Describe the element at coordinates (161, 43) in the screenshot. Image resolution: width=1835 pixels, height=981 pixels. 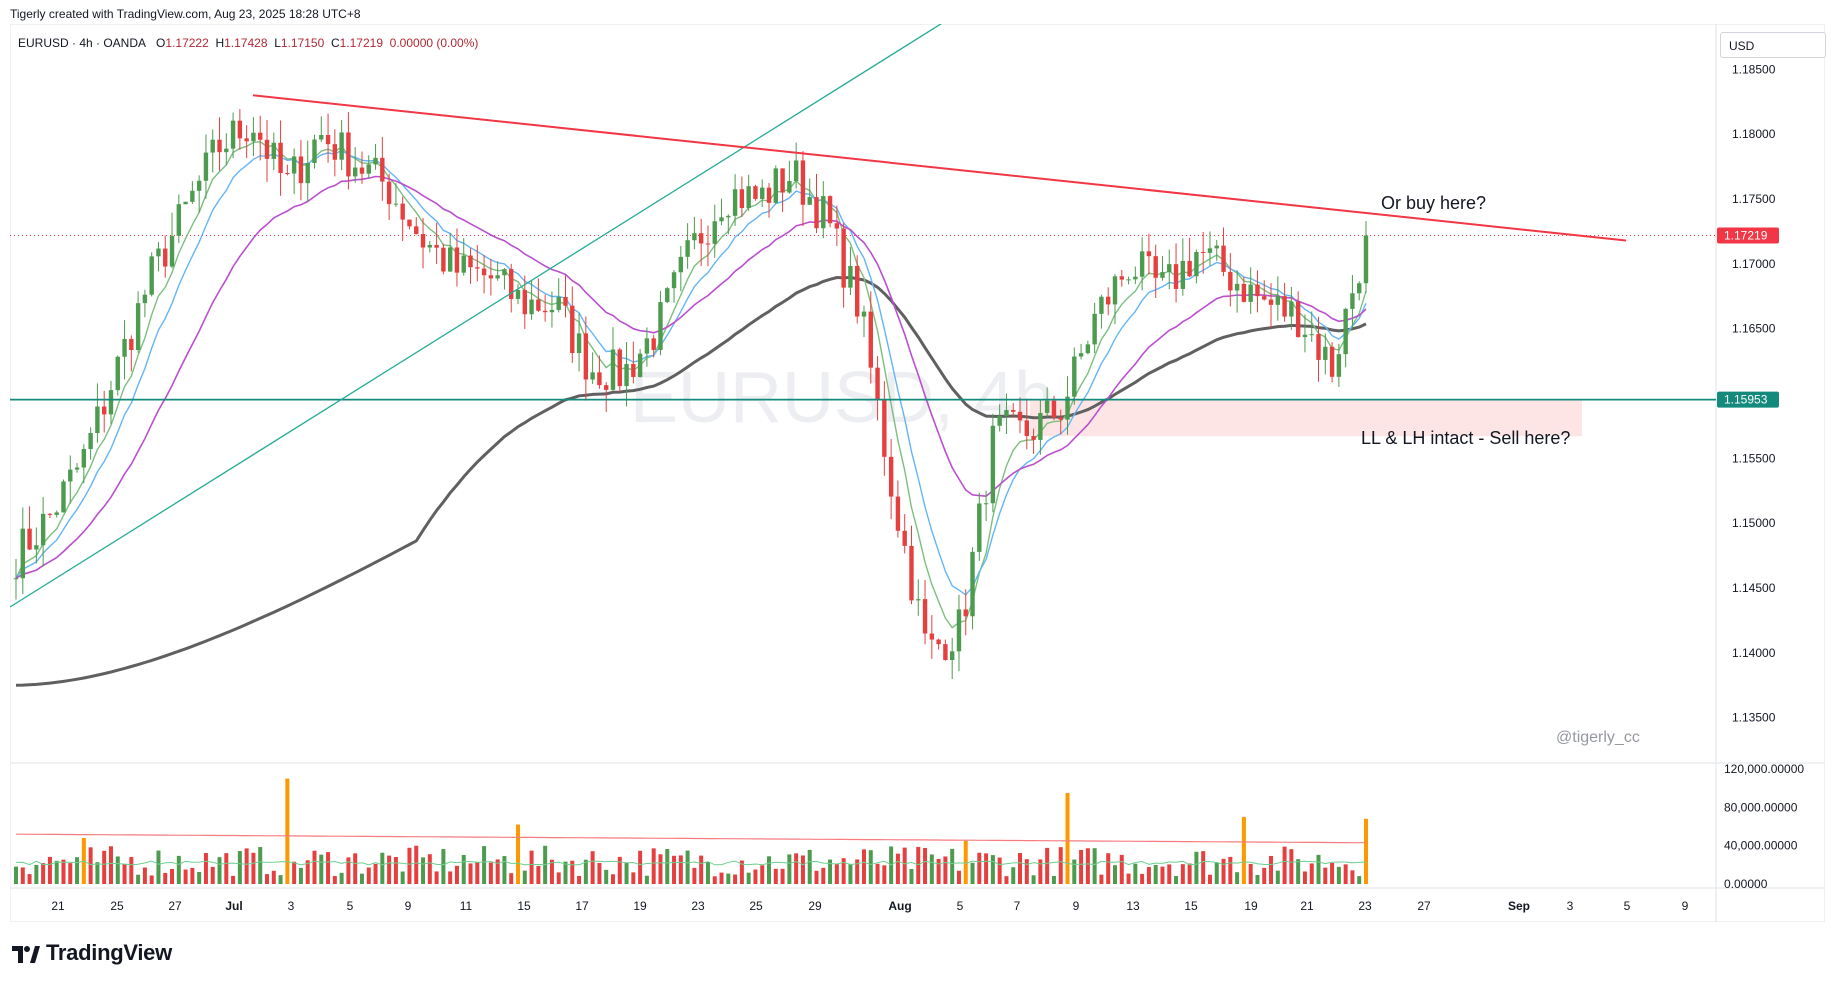
I see `open-label: O` at that location.